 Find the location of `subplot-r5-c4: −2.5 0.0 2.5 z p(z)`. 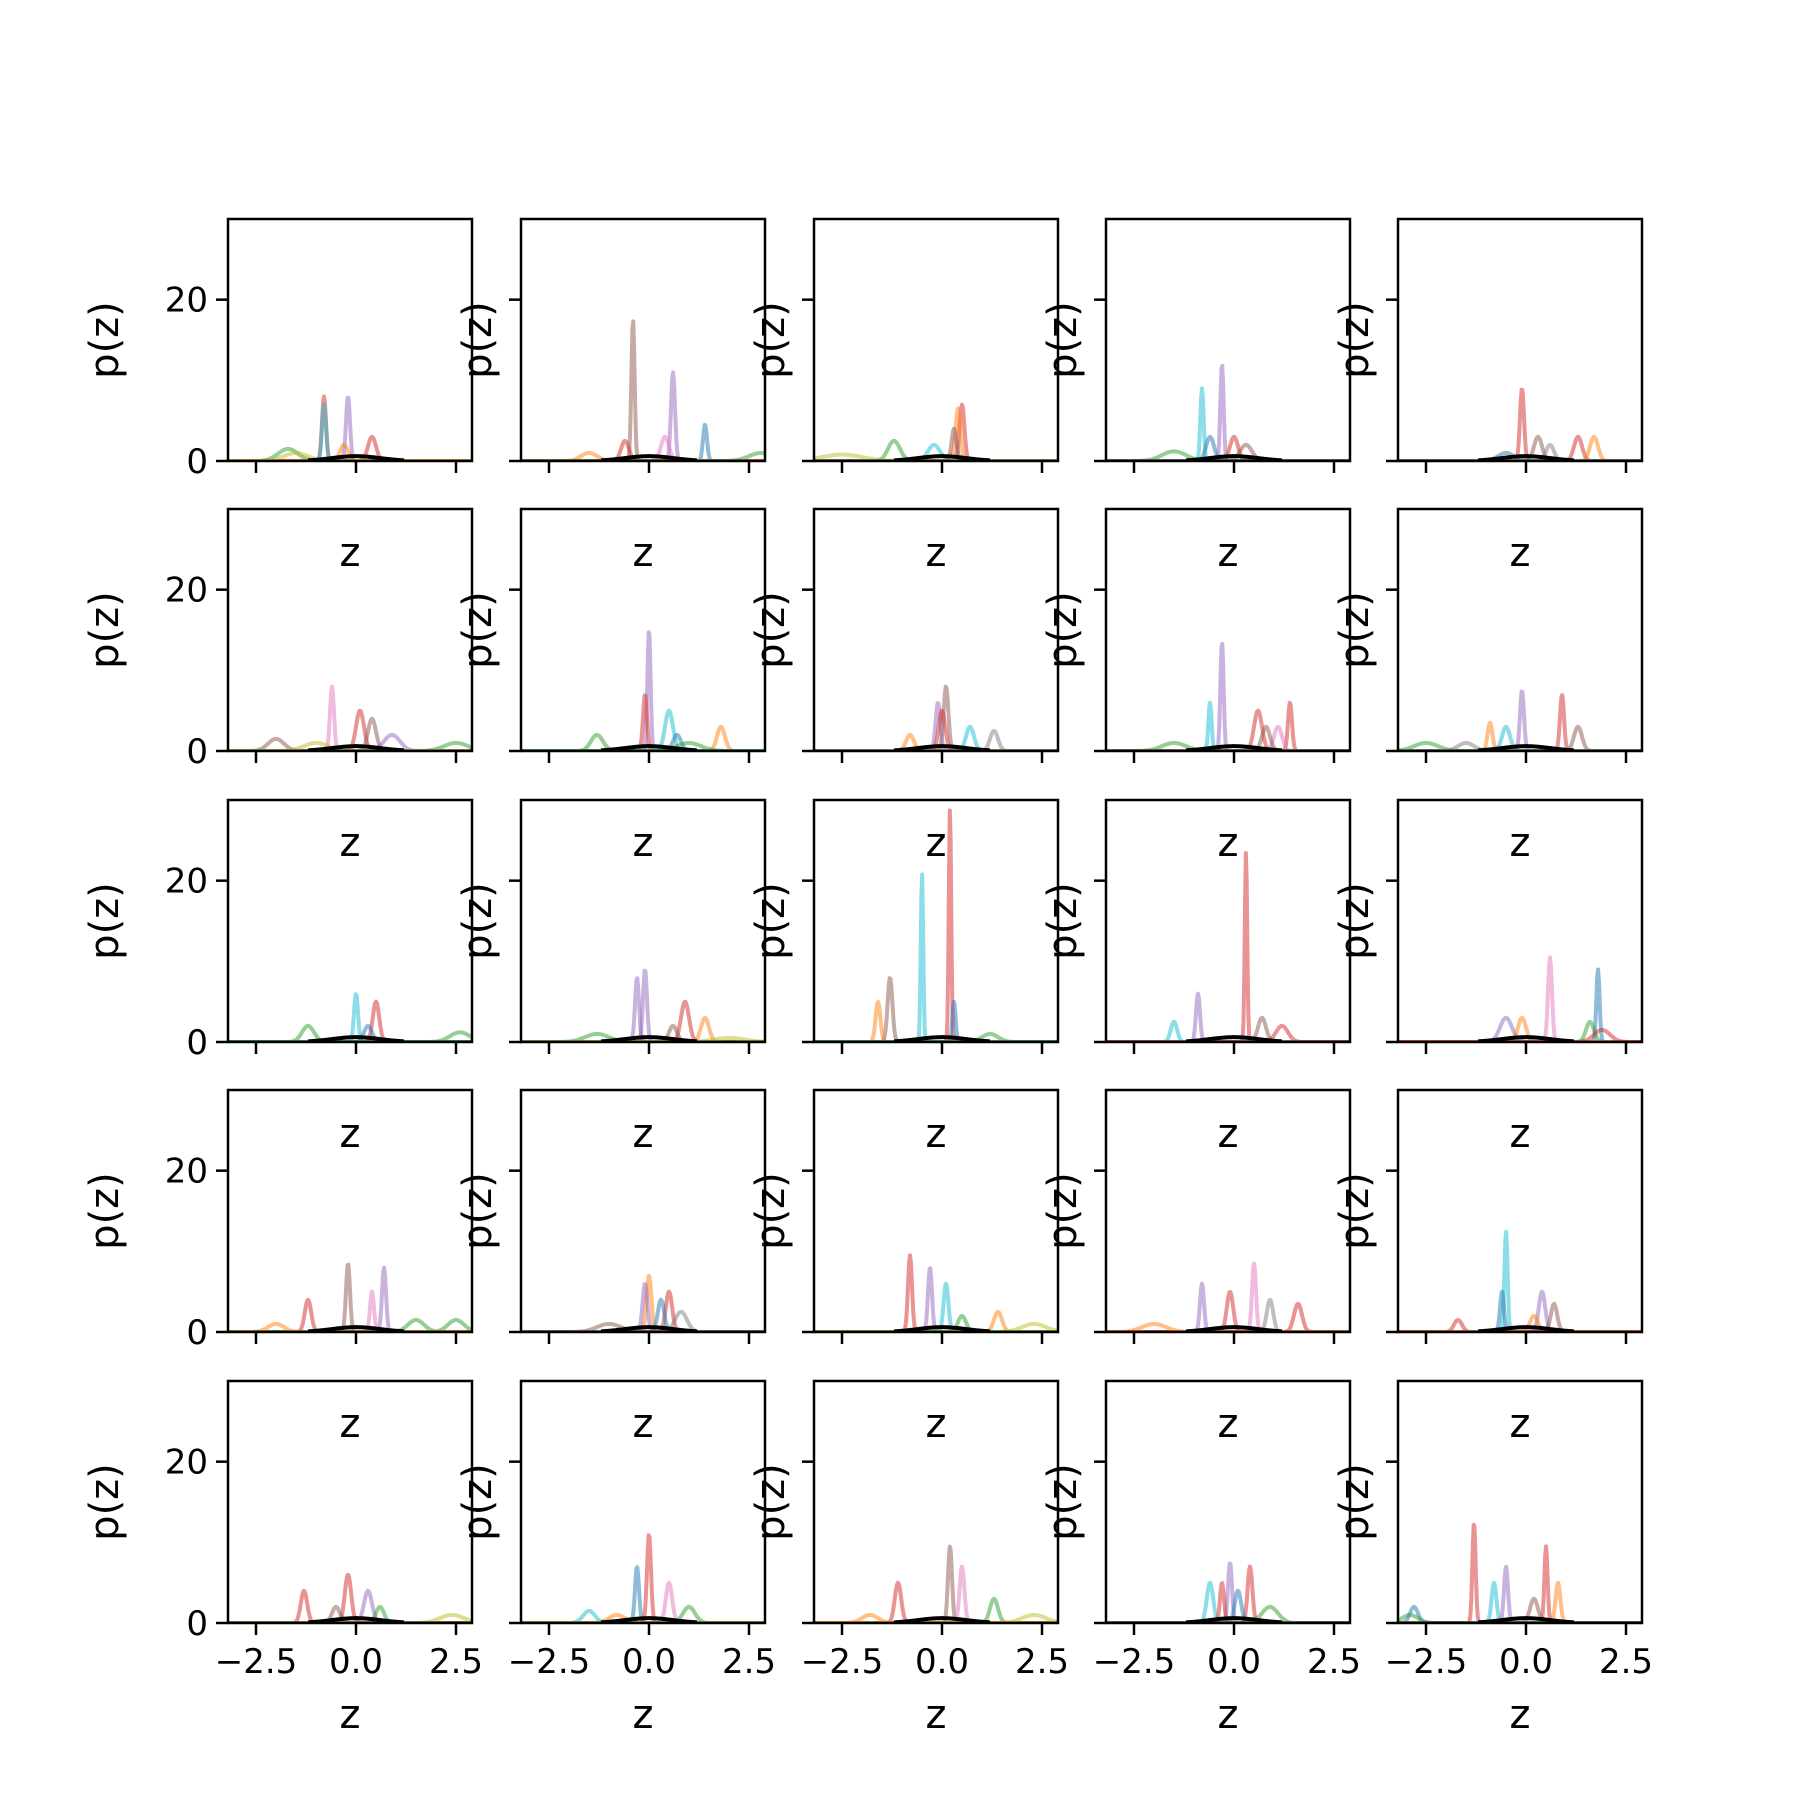

subplot-r5-c4: −2.5 0.0 2.5 z p(z) is located at coordinates (1200, 1558).